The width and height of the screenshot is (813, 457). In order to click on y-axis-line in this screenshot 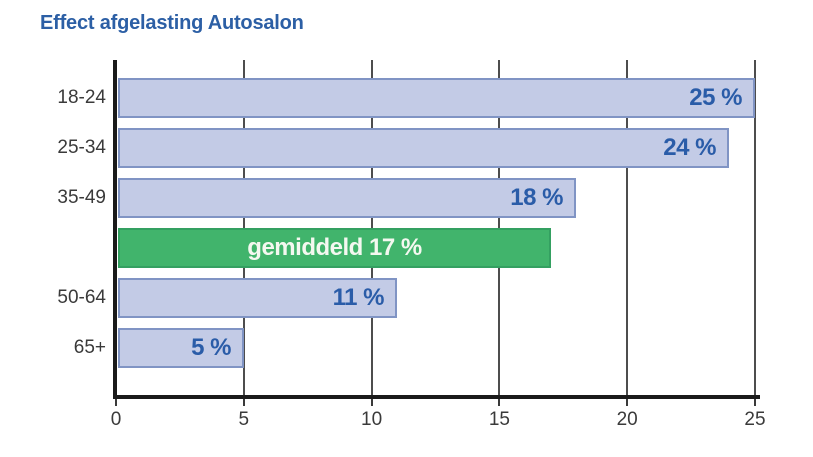, I will do `click(115, 229)`.